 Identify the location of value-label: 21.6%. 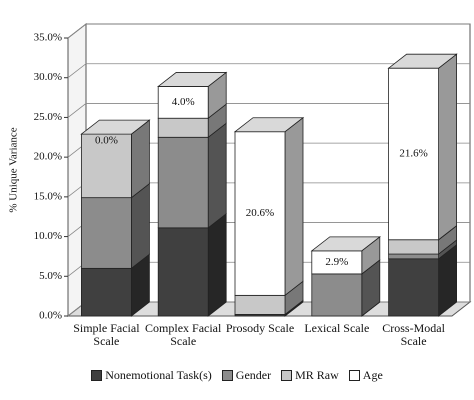
(413, 153).